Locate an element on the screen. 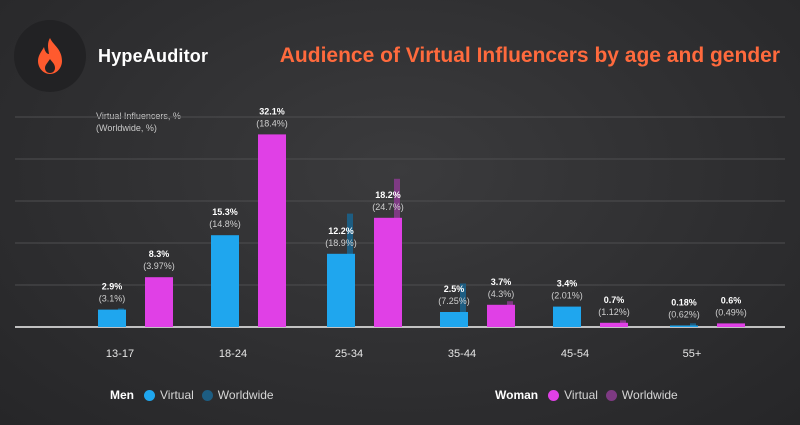 The width and height of the screenshot is (800, 425). legend-men: Men Virtual Worldwide is located at coordinates (196, 395).